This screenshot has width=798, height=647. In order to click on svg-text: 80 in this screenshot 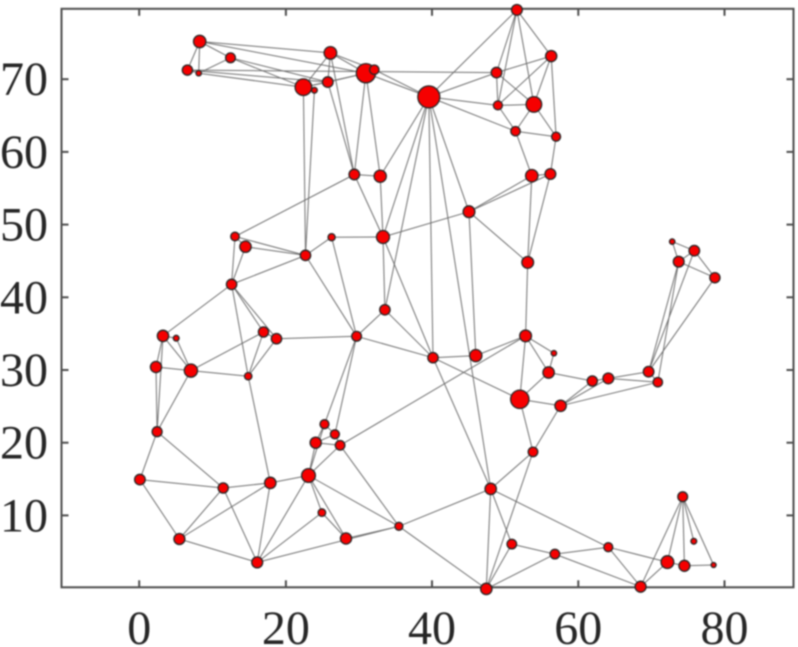, I will do `click(725, 624)`.